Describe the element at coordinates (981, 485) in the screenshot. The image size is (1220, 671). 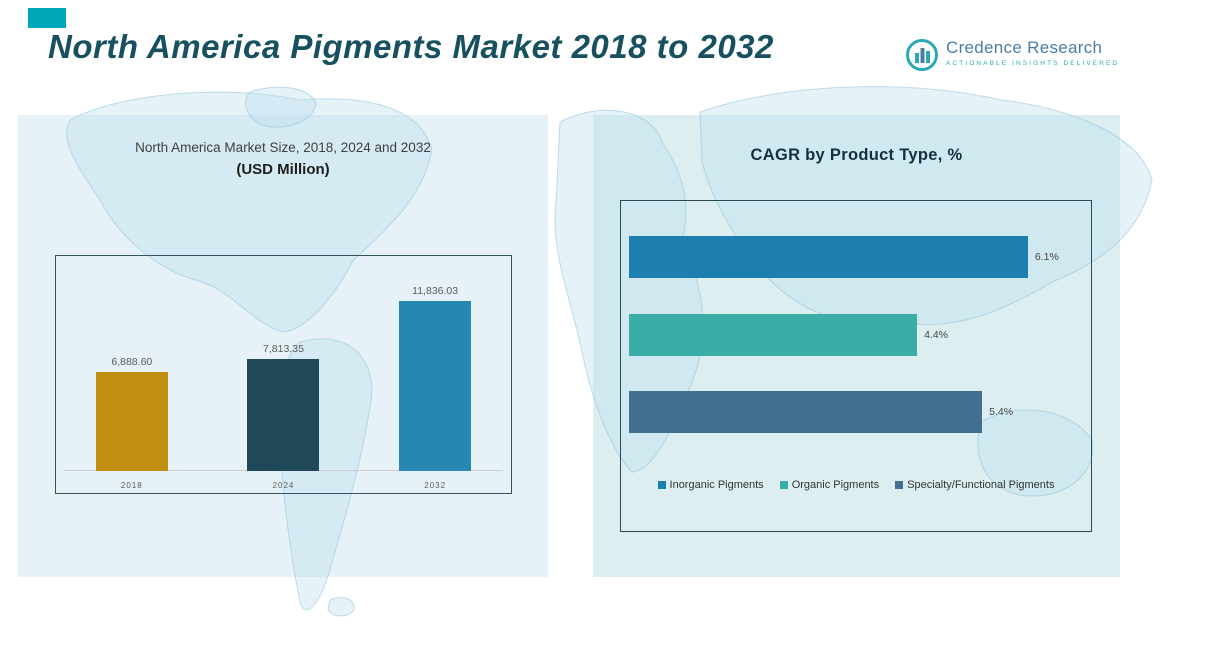
I see `legend-label: Specialty/Functional Pigments` at that location.